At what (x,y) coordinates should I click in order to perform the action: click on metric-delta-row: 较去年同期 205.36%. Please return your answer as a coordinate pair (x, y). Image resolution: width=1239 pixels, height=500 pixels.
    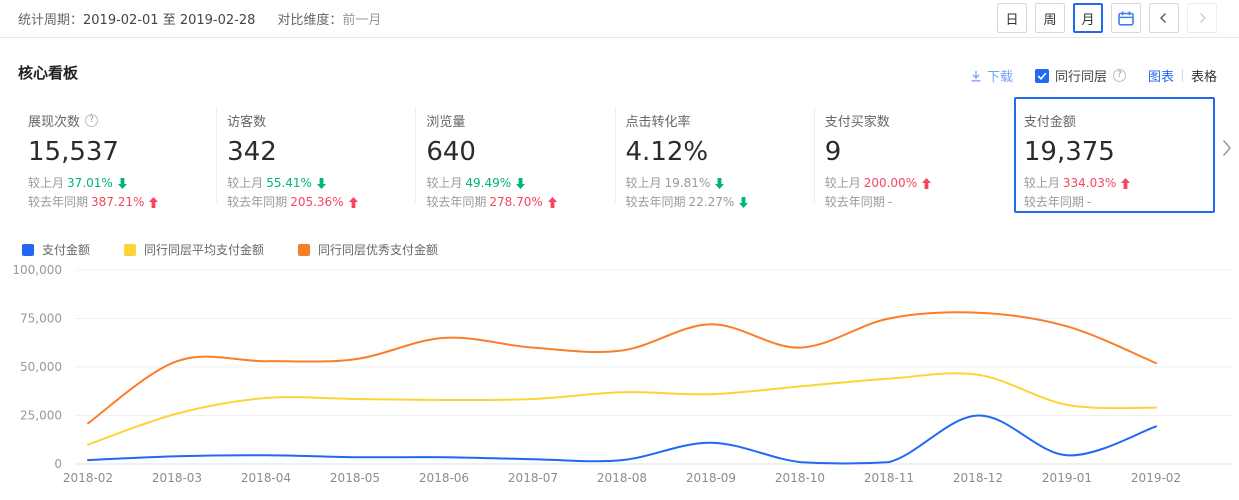
    Looking at the image, I should click on (321, 202).